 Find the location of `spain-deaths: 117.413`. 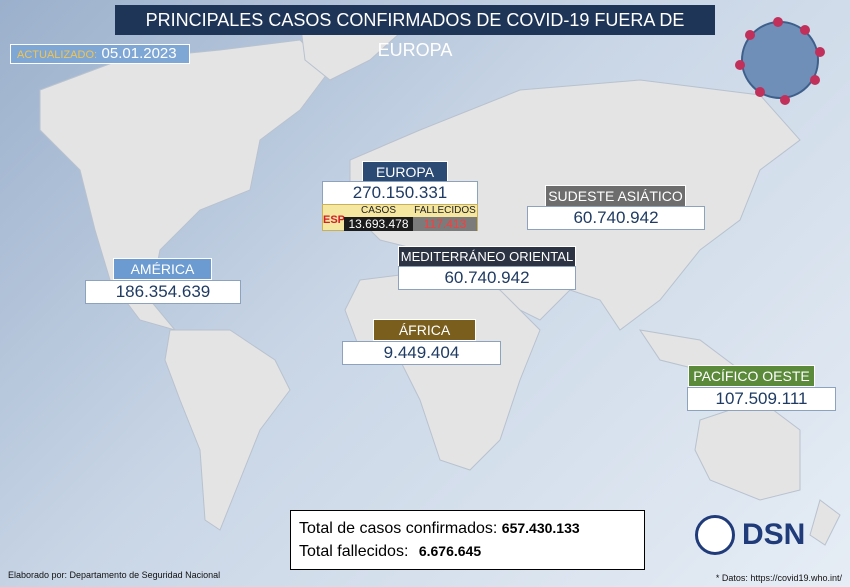

spain-deaths: 117.413 is located at coordinates (445, 224).